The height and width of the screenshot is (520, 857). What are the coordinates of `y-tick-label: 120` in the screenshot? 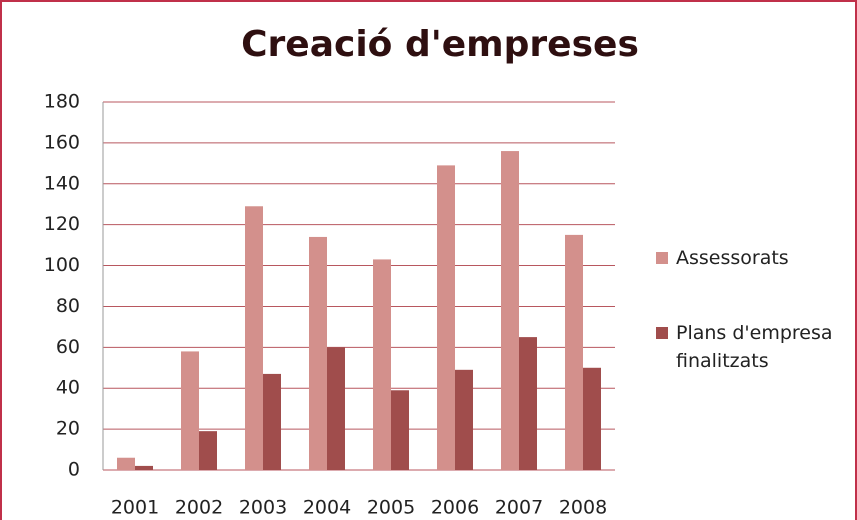 It's located at (62, 224).